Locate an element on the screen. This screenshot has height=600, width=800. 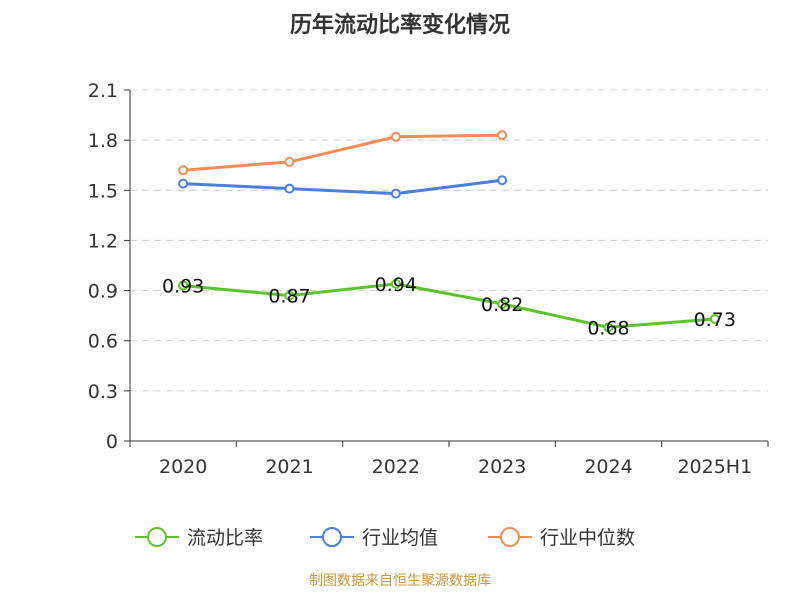
x-tick-label: 2022 is located at coordinates (396, 467).